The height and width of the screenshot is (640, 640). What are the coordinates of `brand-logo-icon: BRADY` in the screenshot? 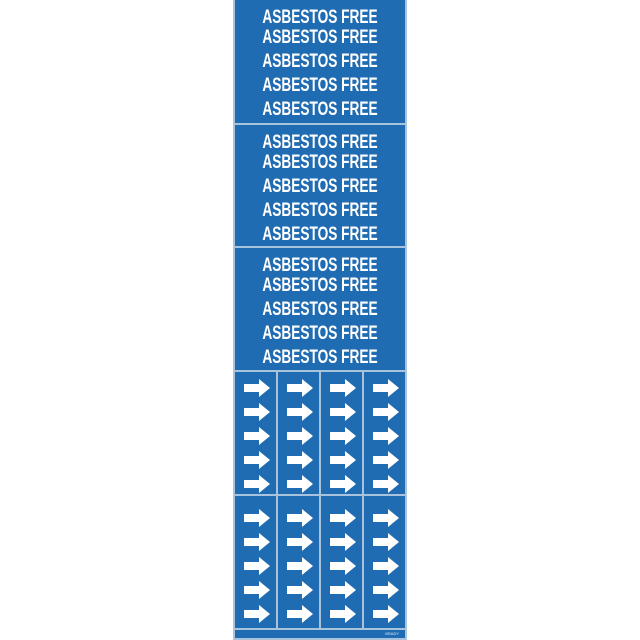 It's located at (392, 633).